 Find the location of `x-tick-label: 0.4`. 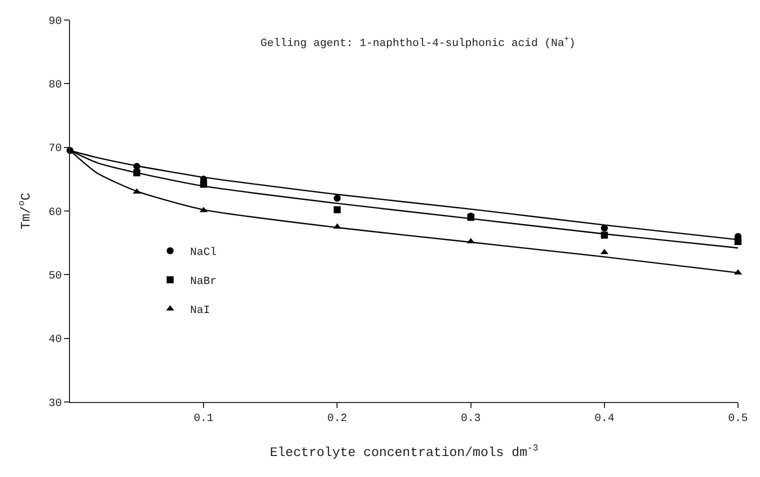

x-tick-label: 0.4 is located at coordinates (604, 419).